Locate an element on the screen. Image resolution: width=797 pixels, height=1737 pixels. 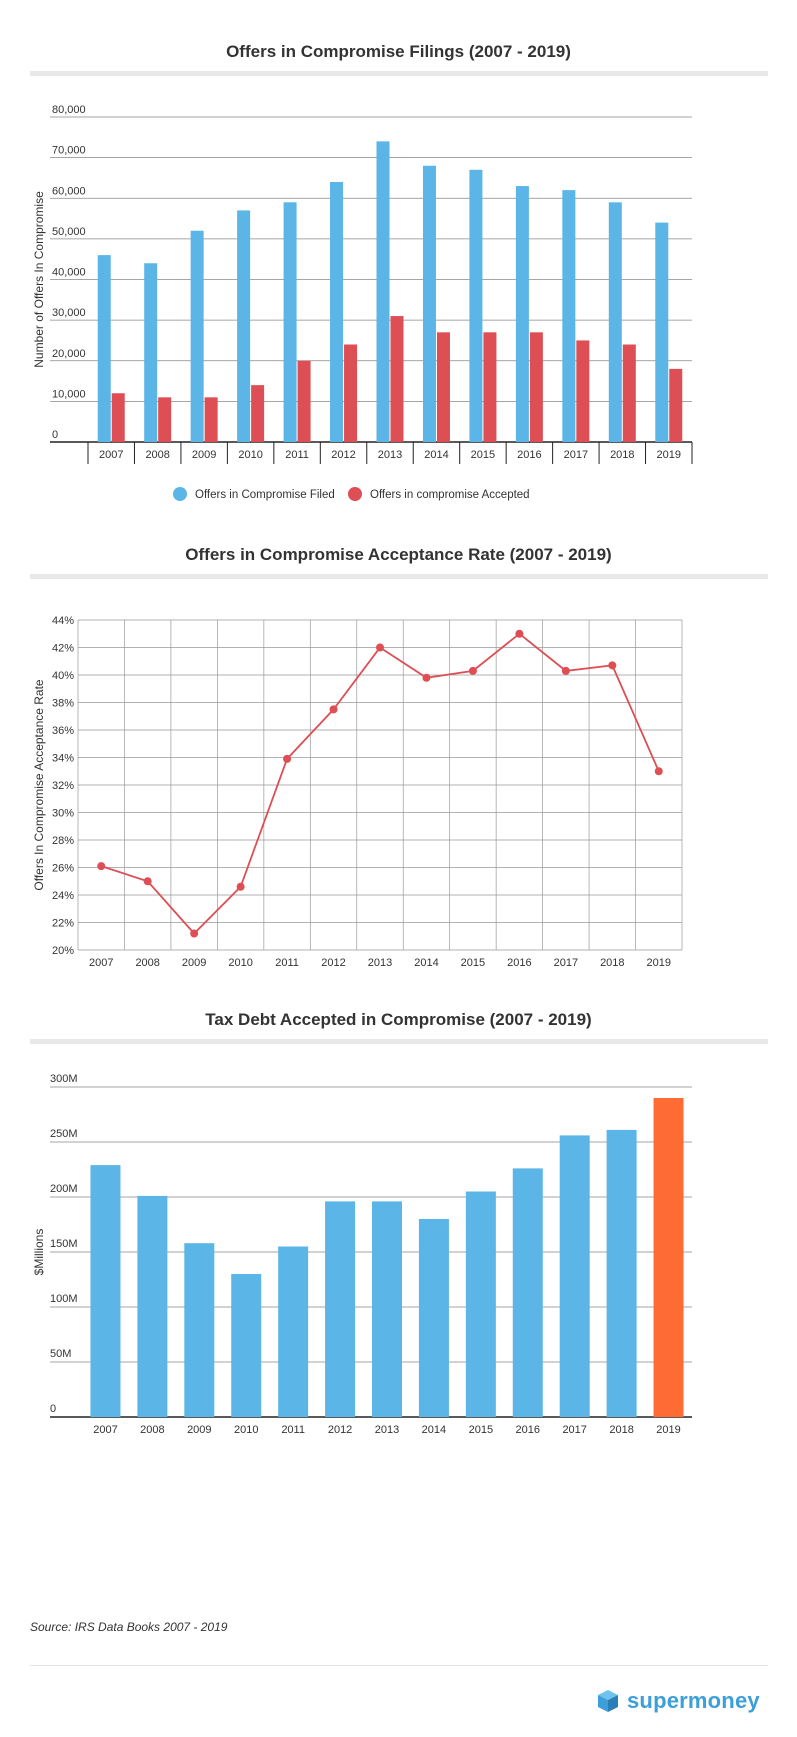
chart1-xtick-label: 2007 is located at coordinates (111, 455).